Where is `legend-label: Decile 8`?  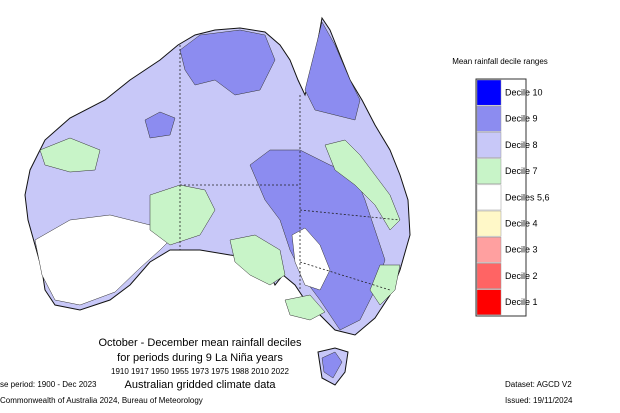
legend-label: Decile 8 is located at coordinates (521, 145).